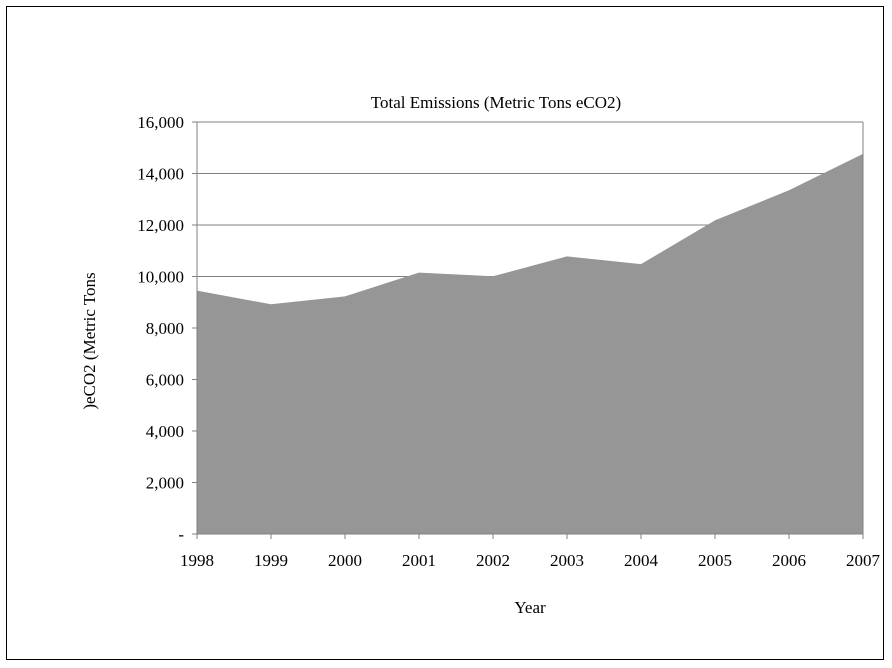  What do you see at coordinates (496, 102) in the screenshot?
I see `chart-title: Total Emissions (Metric Tons eCO2)` at bounding box center [496, 102].